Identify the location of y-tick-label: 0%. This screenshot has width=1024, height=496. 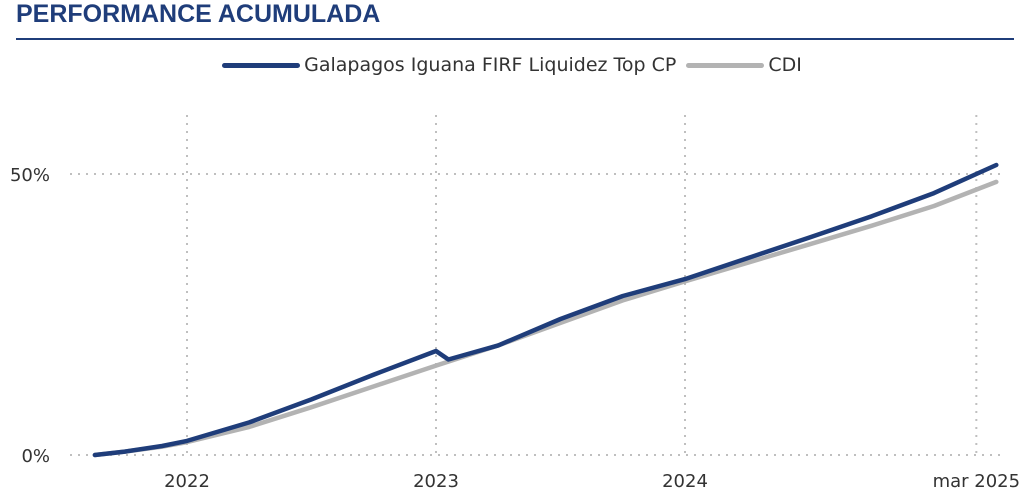
(35, 456).